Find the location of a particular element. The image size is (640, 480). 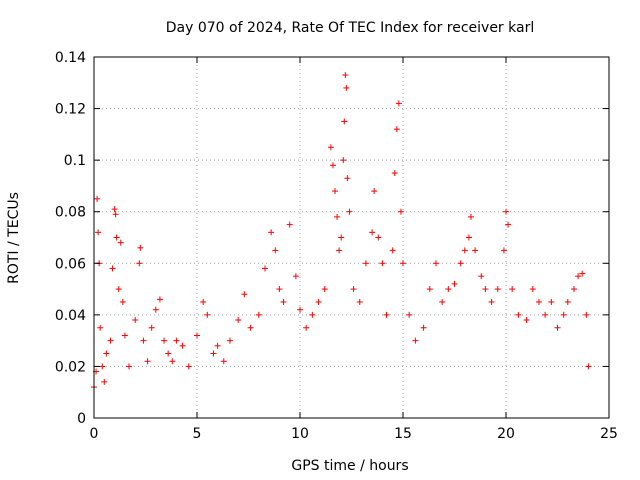

y-tick-label: 0.12 is located at coordinates (70, 110).